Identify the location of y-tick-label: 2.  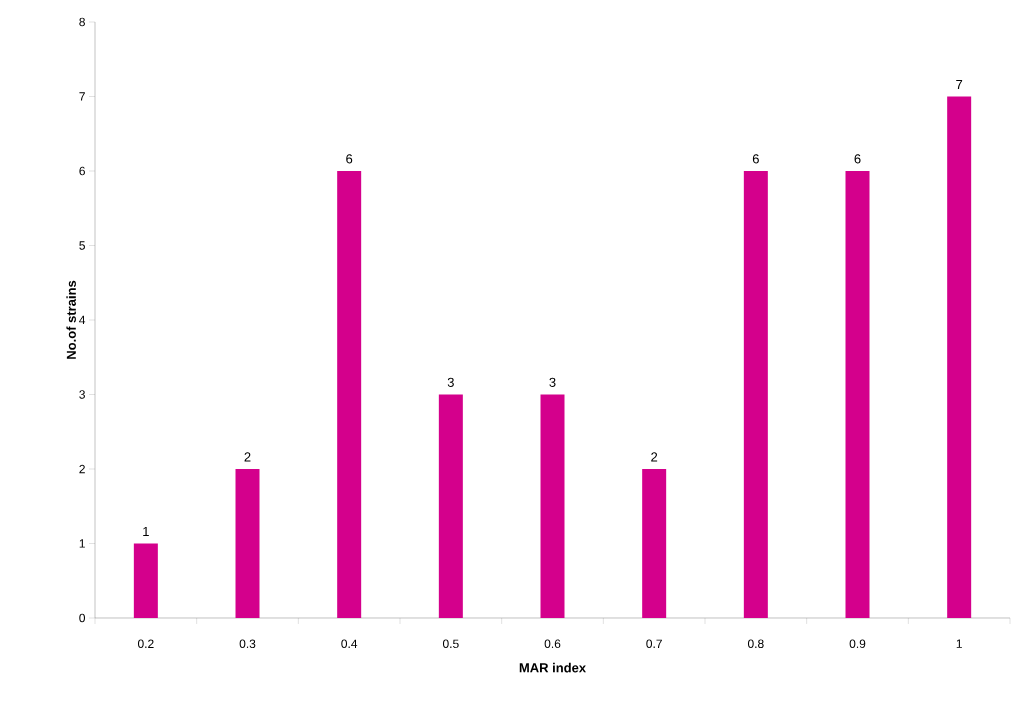
(82, 469).